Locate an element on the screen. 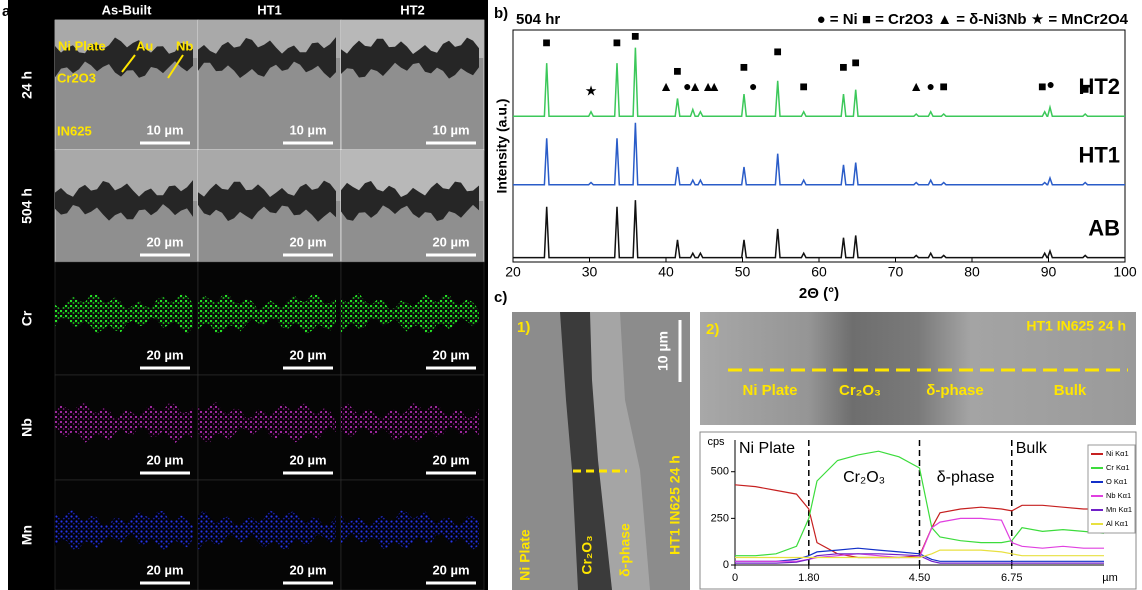 This screenshot has width=1142, height=590. x-tick-label: 30 is located at coordinates (590, 272).